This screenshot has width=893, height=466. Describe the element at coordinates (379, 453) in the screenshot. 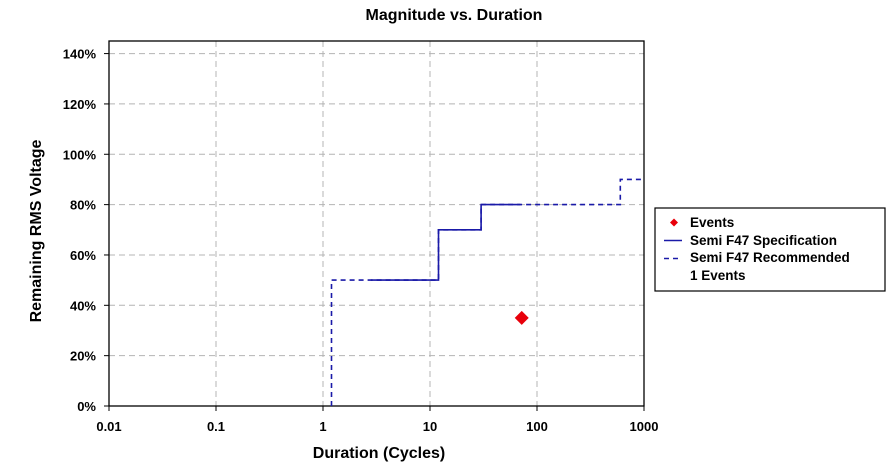

I see `x-axis-label: Duration (Cycles)` at that location.